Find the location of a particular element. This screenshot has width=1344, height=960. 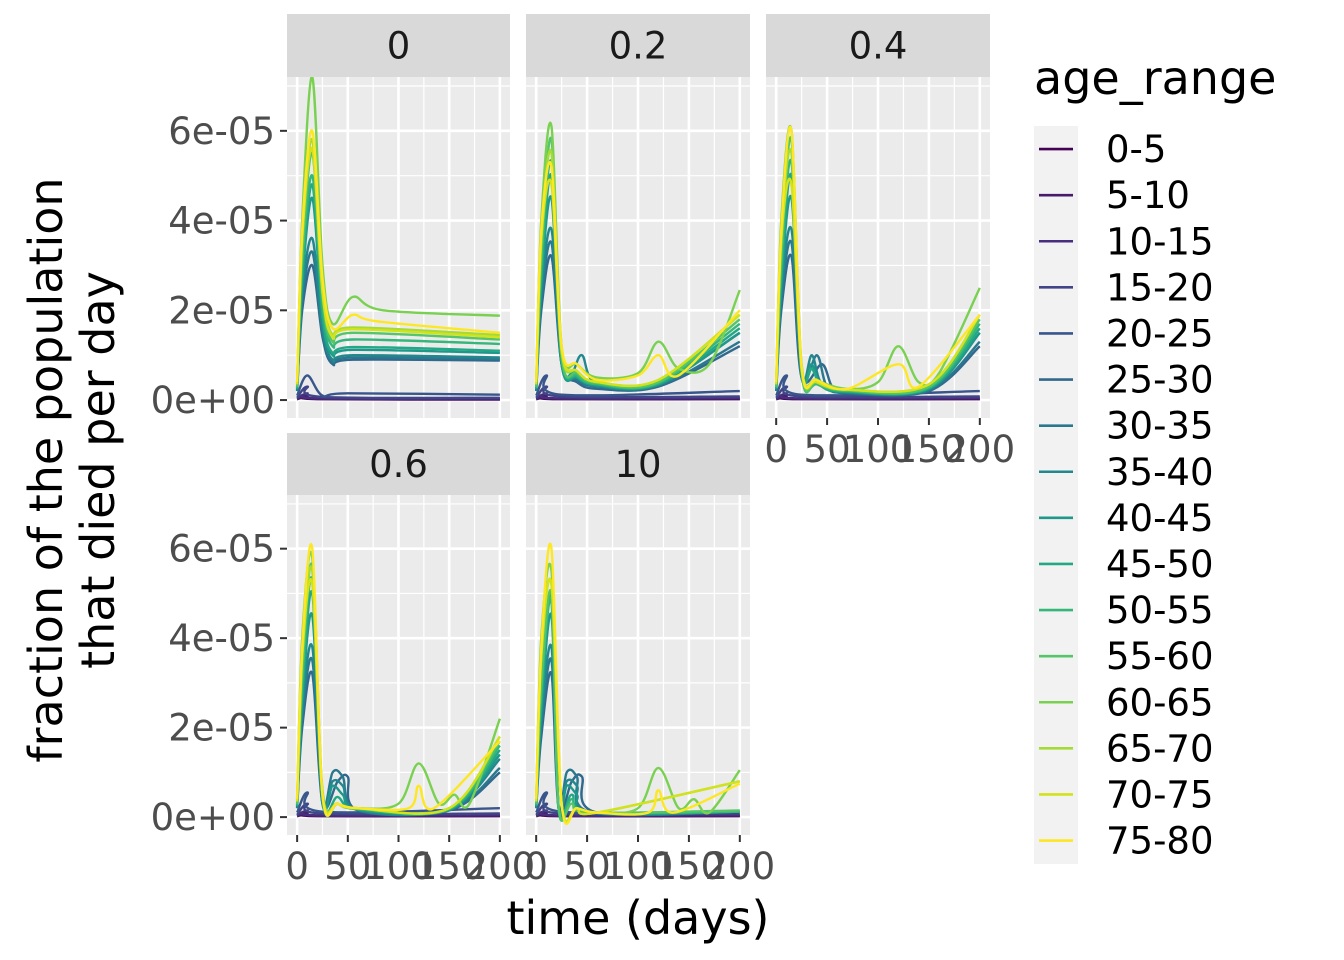

legend-entry-25-30: 25-30 is located at coordinates (1126, 380).